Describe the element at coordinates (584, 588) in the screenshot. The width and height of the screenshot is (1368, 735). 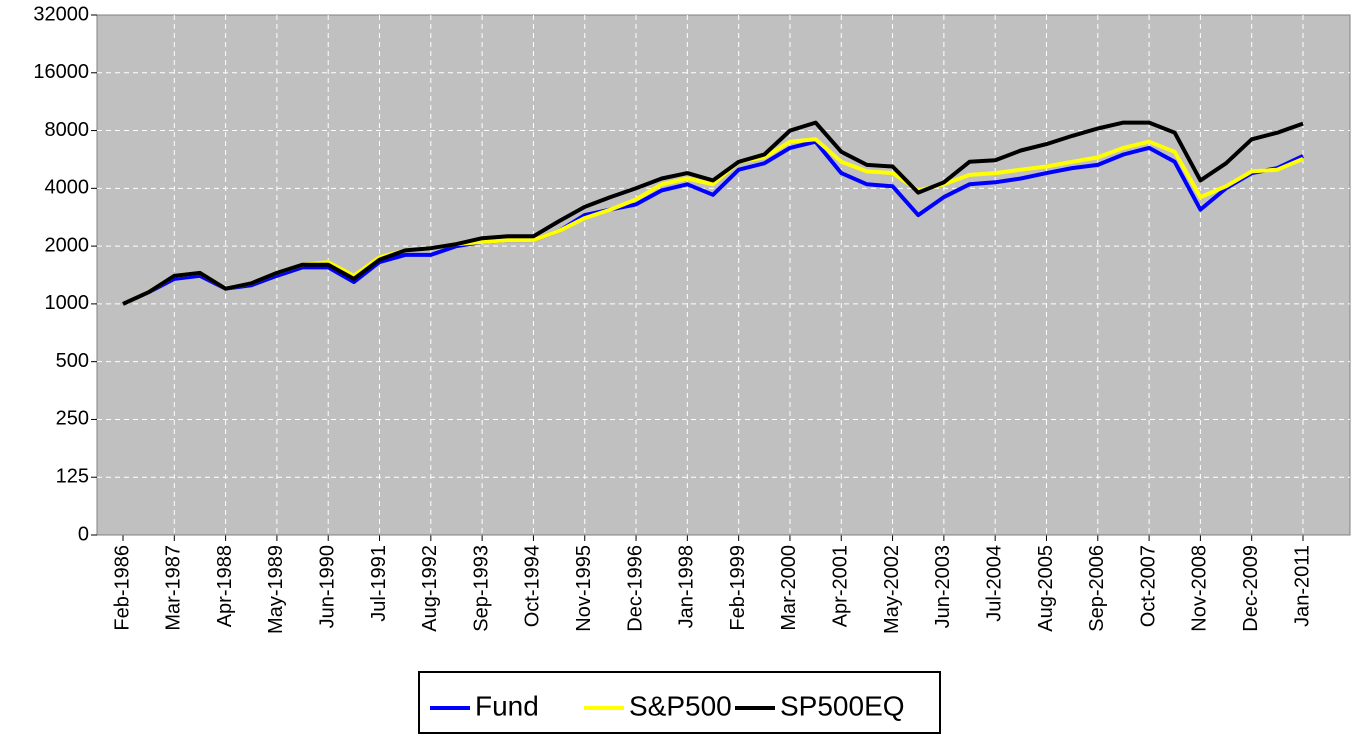
I see `x-tick-label: Nov-1995` at that location.